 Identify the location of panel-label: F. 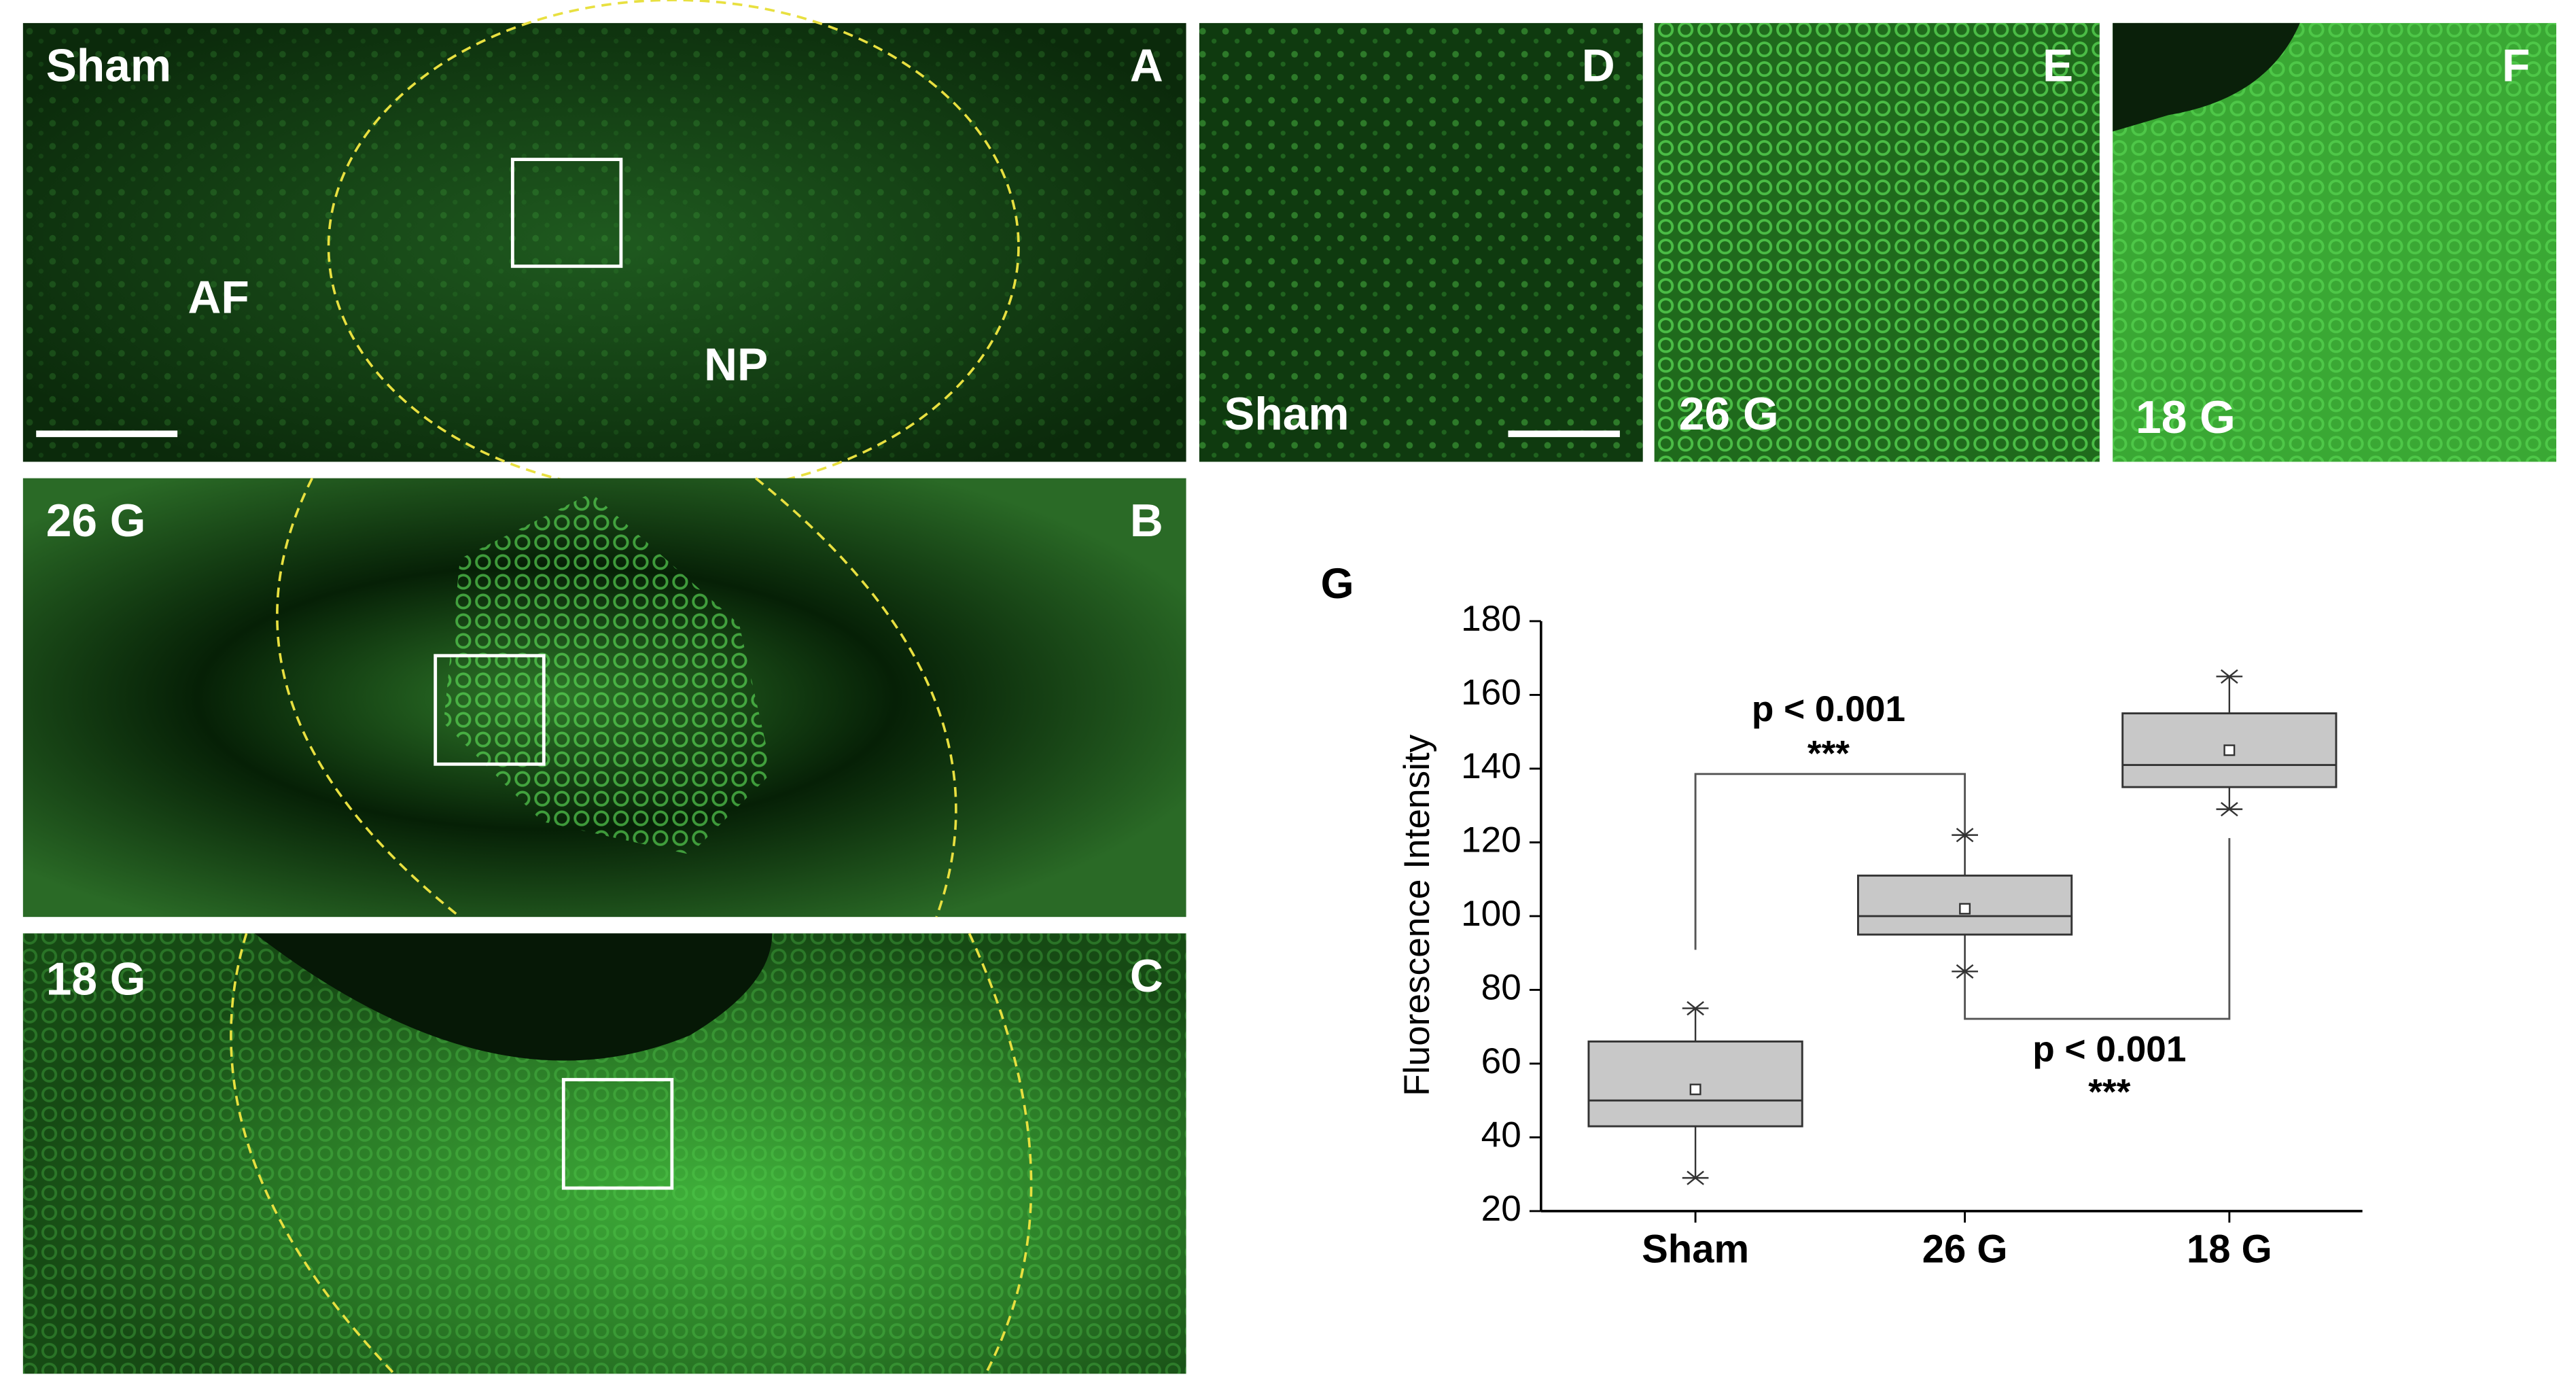
(2516, 65).